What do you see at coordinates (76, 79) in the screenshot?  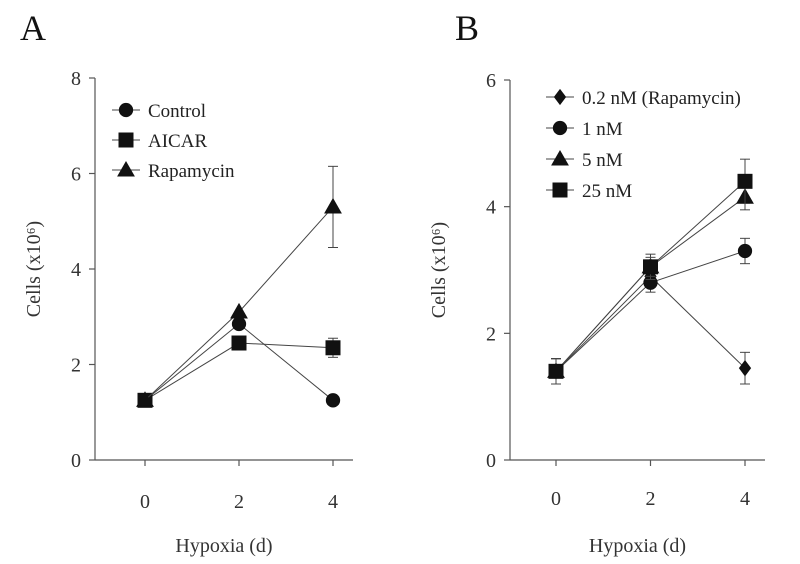 I see `y-tick-label: 8` at bounding box center [76, 79].